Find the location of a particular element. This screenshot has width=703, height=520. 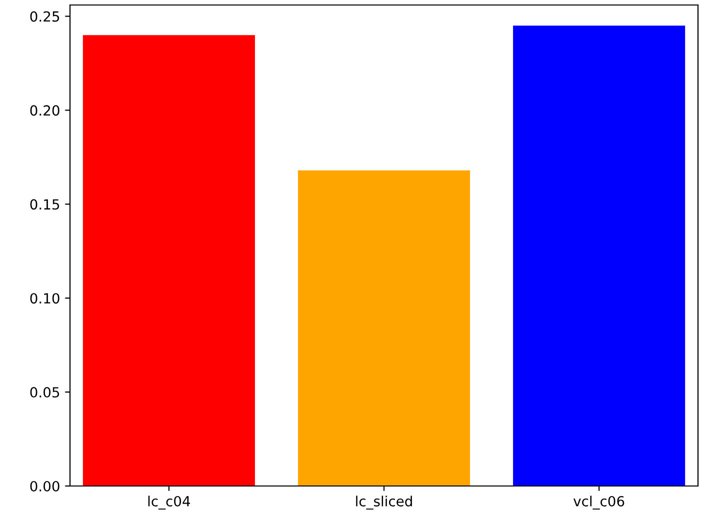

y-tick-label: 0.00 is located at coordinates (45, 486).